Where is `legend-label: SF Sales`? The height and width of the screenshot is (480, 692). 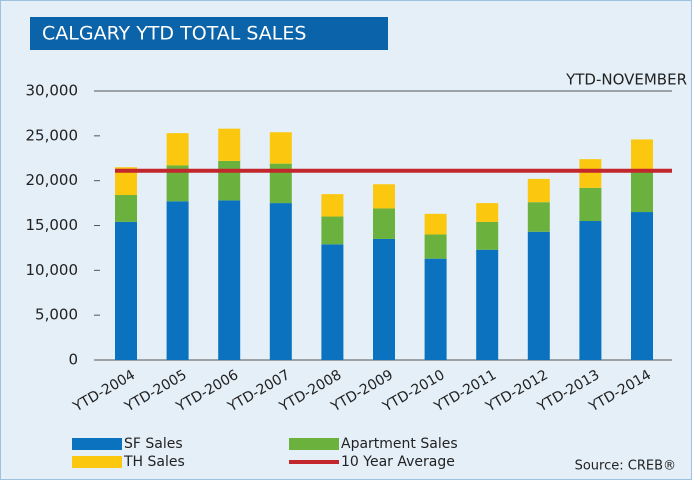 legend-label: SF Sales is located at coordinates (153, 444).